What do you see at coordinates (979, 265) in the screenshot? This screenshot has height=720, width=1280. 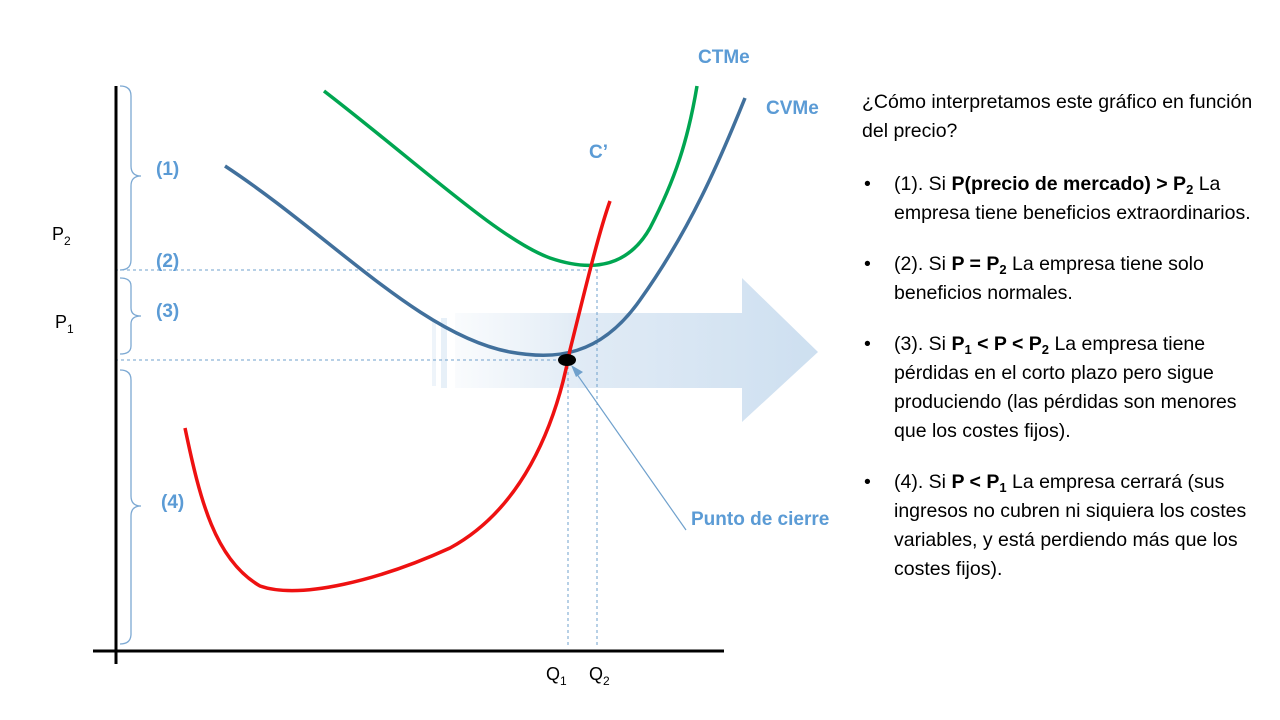 I see `item-condition: P = P2` at bounding box center [979, 265].